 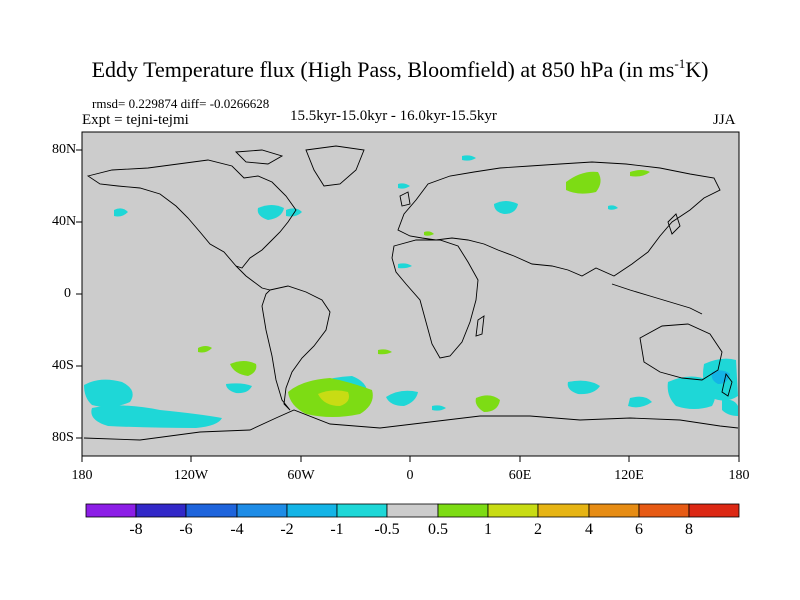 What do you see at coordinates (404, 186) in the screenshot?
I see `patch-north-atlantic` at bounding box center [404, 186].